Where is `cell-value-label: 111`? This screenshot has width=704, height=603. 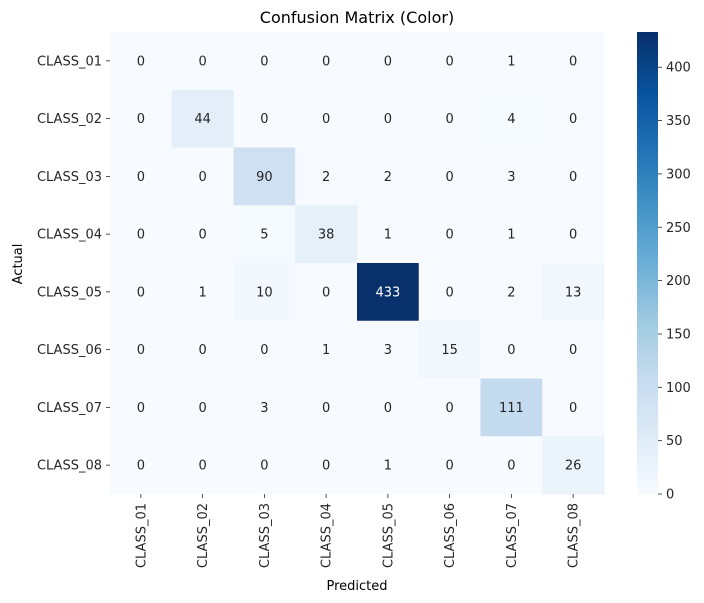
cell-value-label: 111 is located at coordinates (511, 408).